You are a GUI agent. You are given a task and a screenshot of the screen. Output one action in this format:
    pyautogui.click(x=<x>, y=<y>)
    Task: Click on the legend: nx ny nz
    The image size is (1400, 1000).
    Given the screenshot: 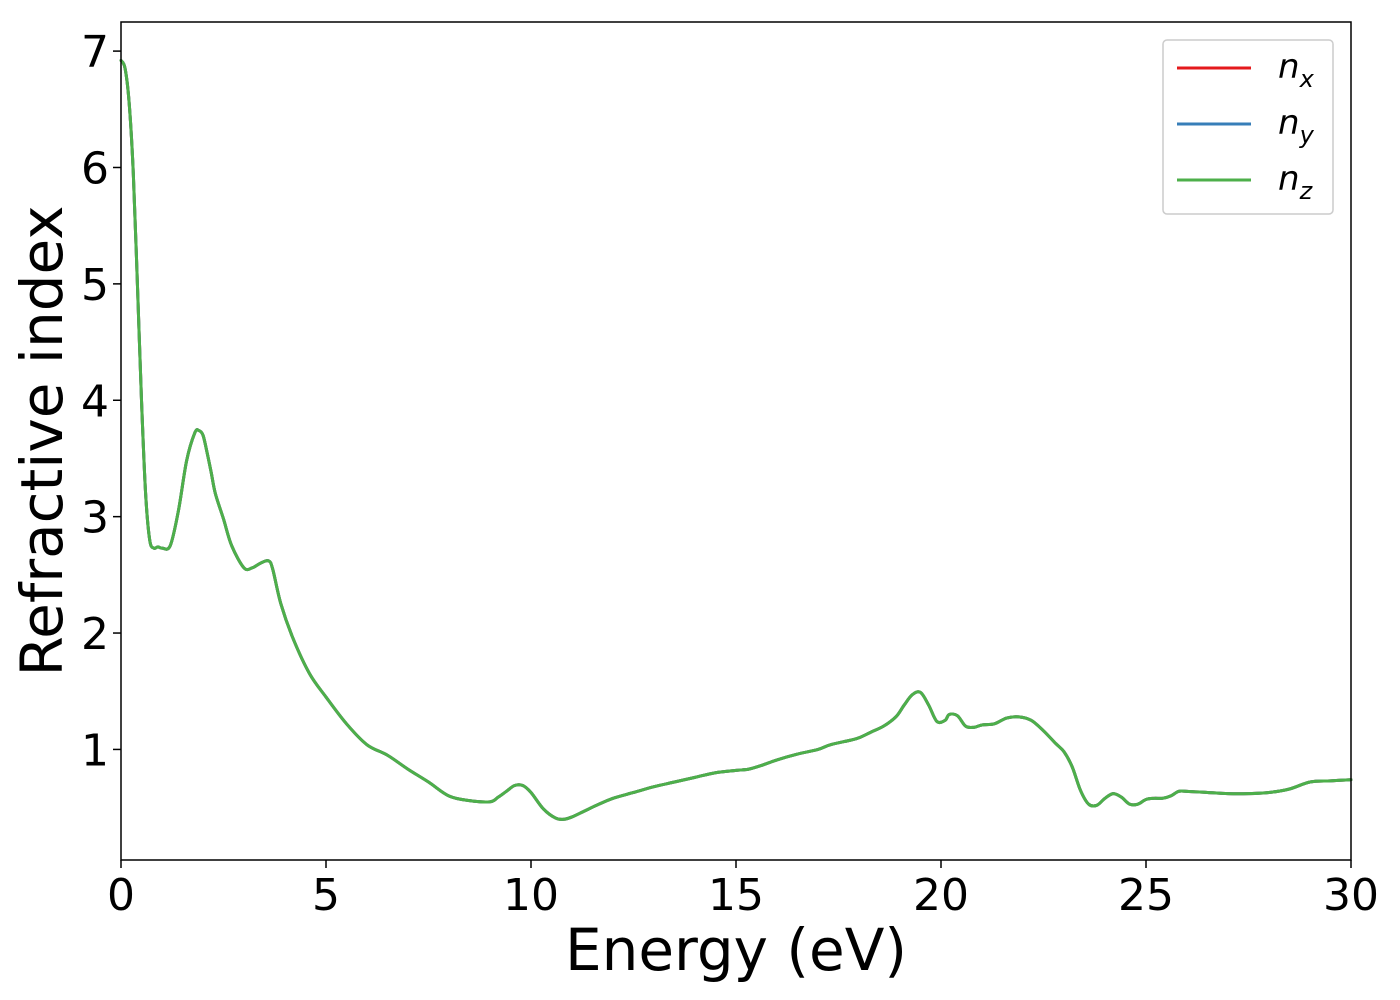 What is the action you would take?
    pyautogui.click(x=1248, y=127)
    